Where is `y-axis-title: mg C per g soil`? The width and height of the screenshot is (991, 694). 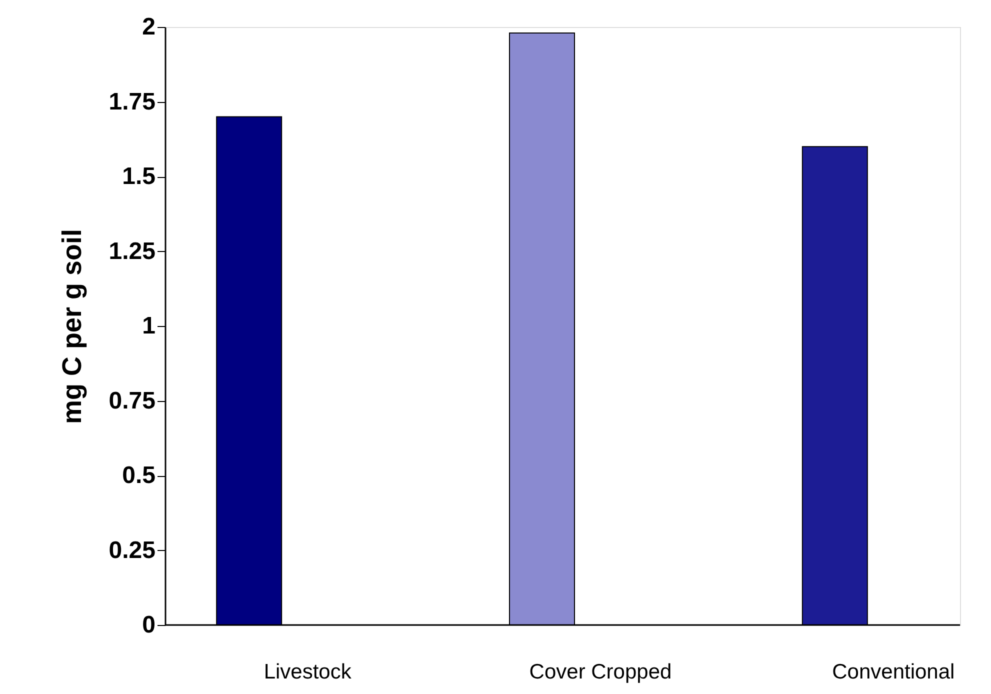 y-axis-title: mg C per g soil is located at coordinates (71, 326).